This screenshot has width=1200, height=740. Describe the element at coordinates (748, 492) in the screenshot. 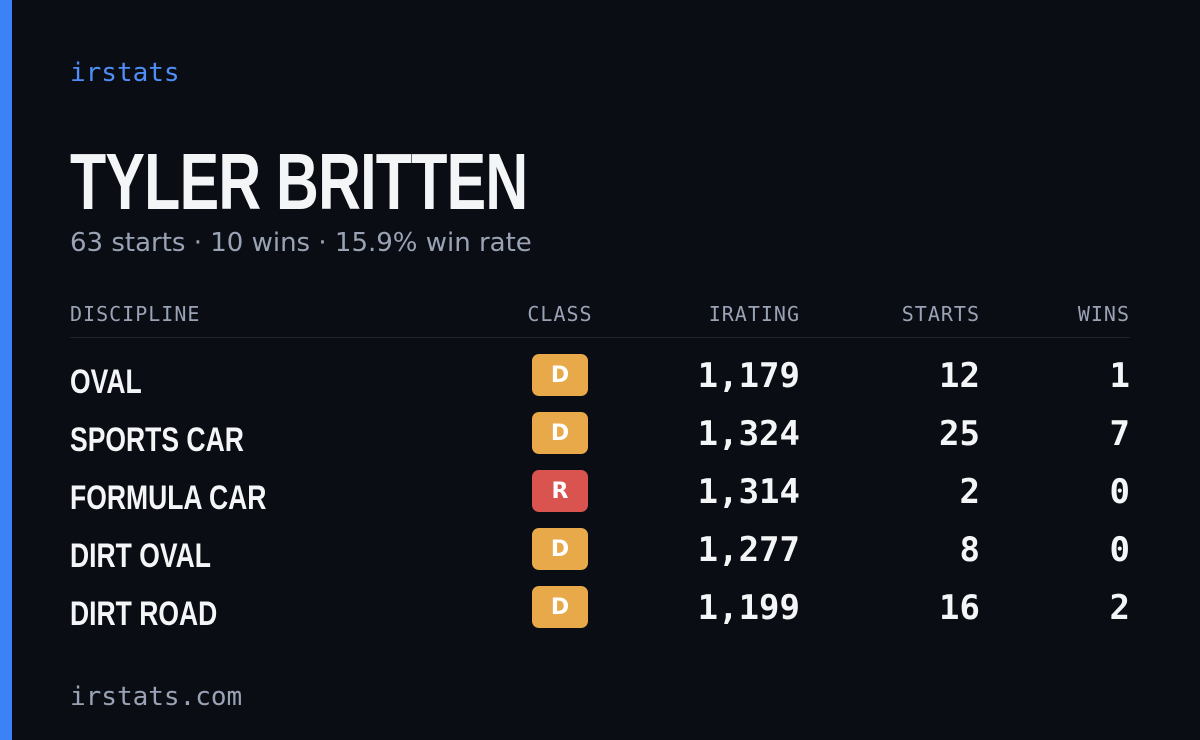

I see `irating: 1,314` at that location.